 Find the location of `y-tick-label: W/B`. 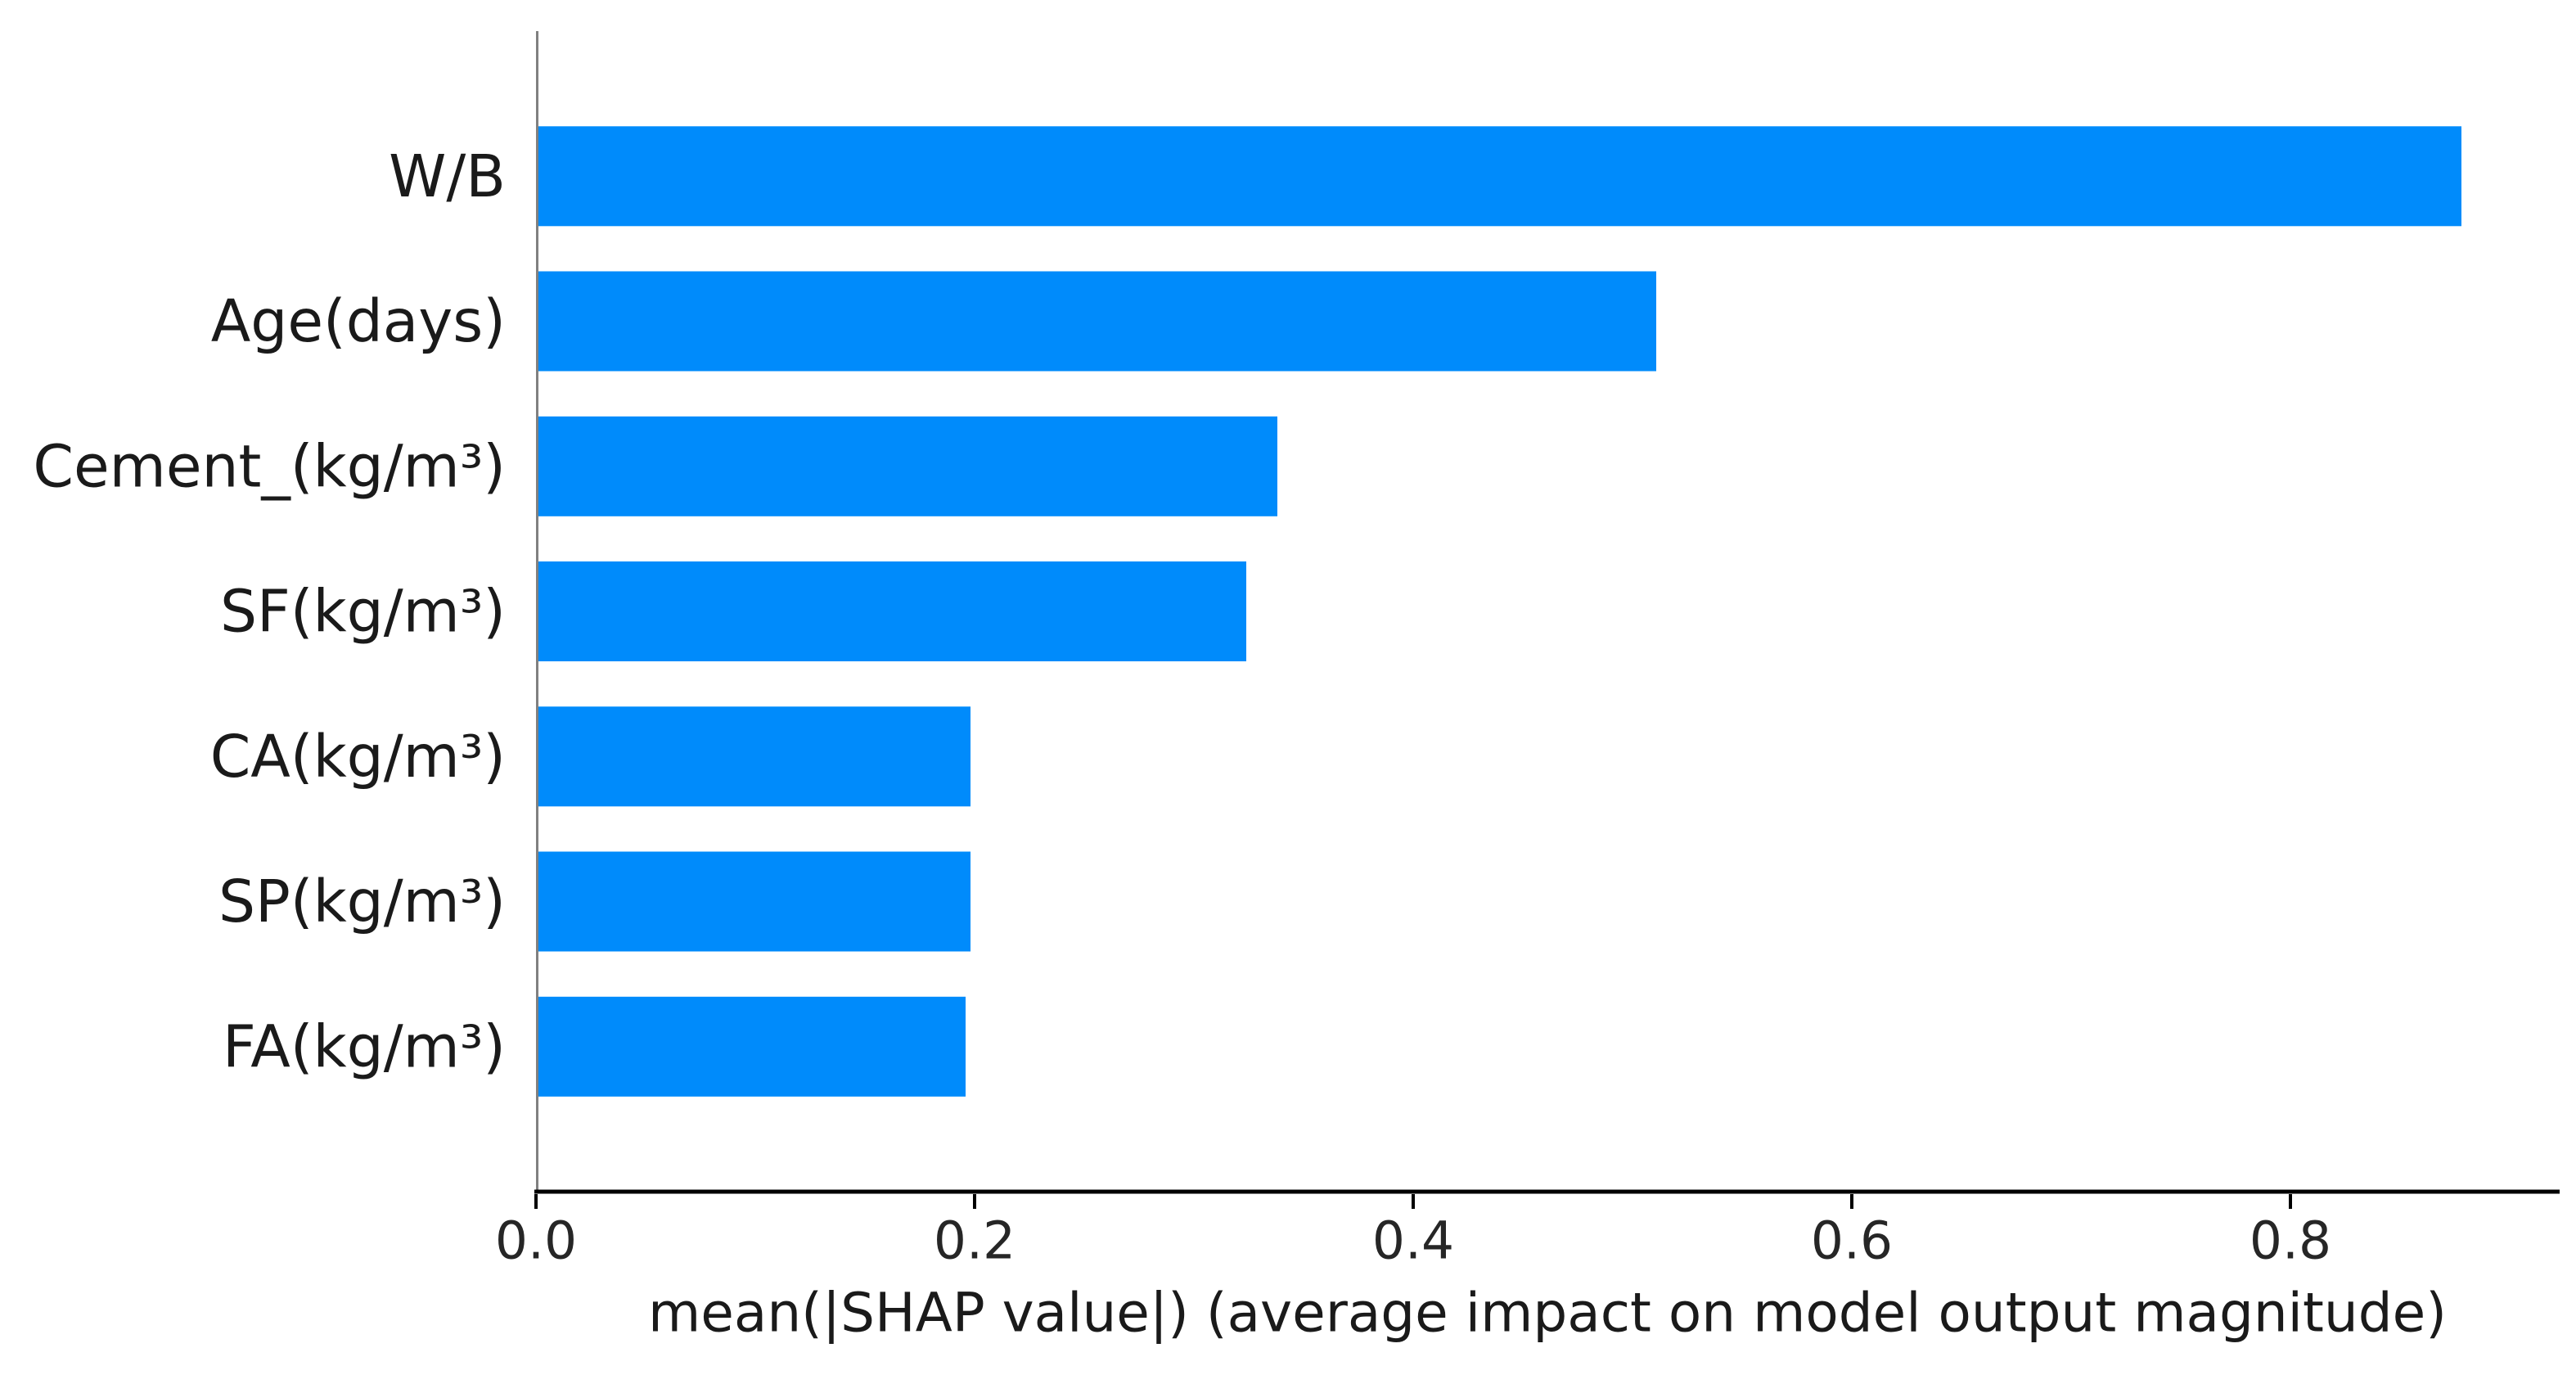

y-tick-label: W/B is located at coordinates (447, 176).